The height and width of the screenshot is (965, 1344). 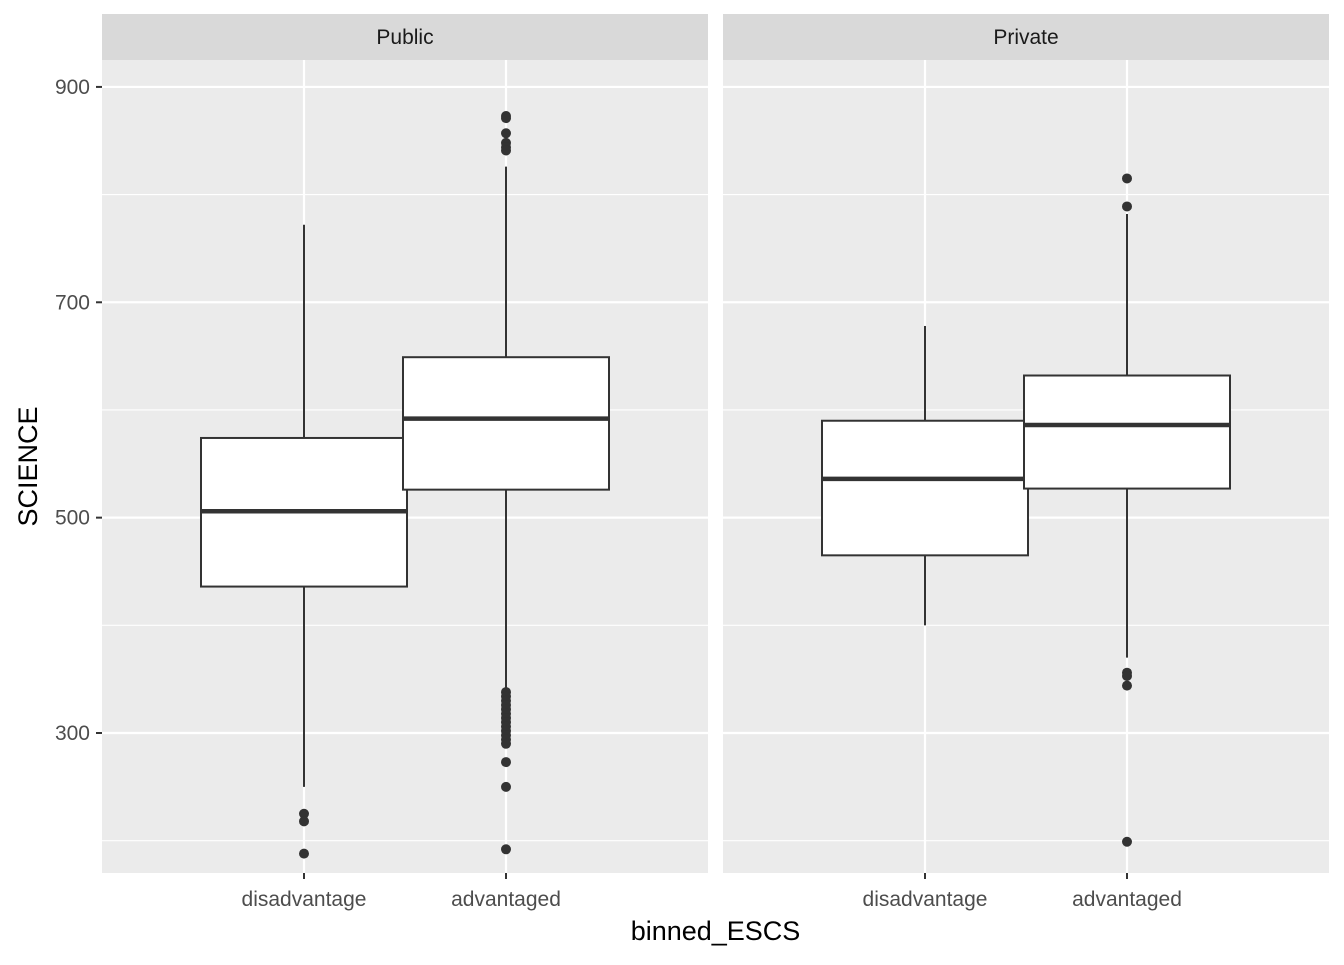 What do you see at coordinates (72, 518) in the screenshot?
I see `y-tick-label: 500` at bounding box center [72, 518].